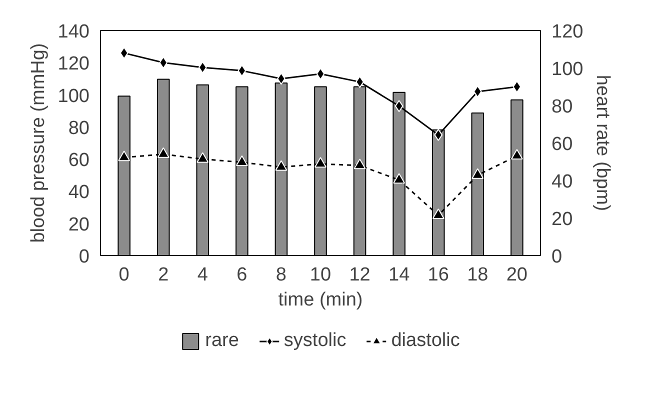 The image size is (645, 404). Describe the element at coordinates (399, 275) in the screenshot. I see `x-tick-label: 14` at that location.